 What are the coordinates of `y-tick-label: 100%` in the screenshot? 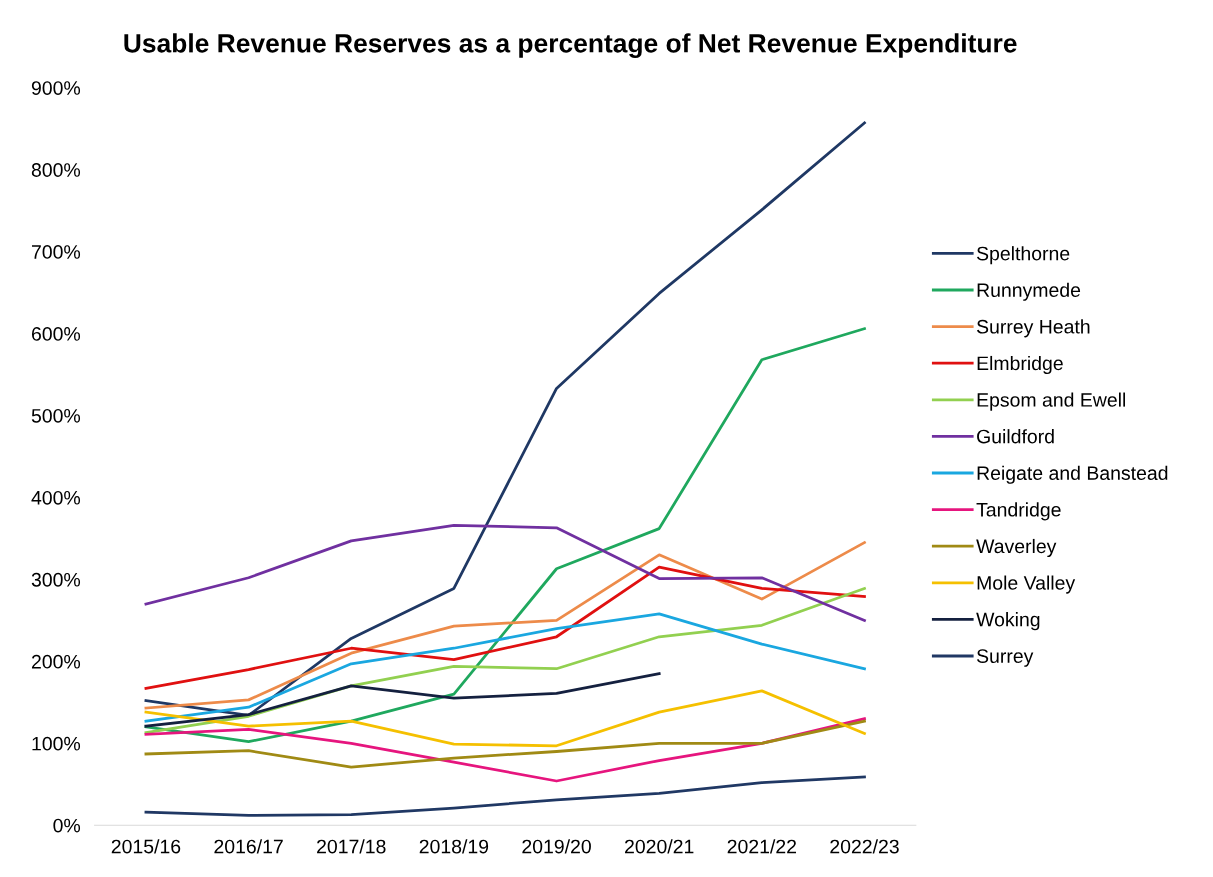 It's located at (56, 743).